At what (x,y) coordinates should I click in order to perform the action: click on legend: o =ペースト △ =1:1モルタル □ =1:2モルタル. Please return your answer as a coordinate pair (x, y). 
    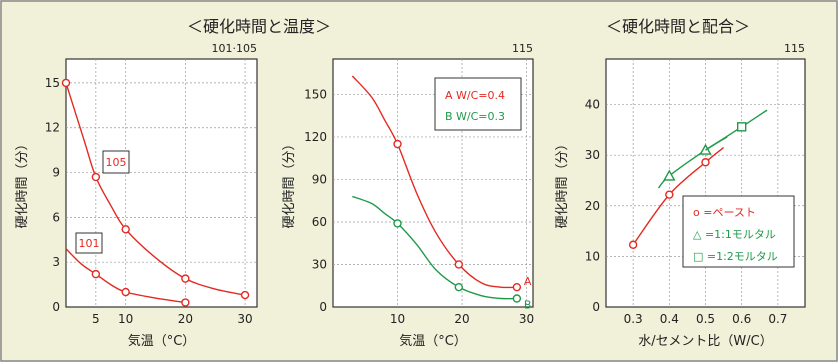
    Looking at the image, I should click on (738, 231).